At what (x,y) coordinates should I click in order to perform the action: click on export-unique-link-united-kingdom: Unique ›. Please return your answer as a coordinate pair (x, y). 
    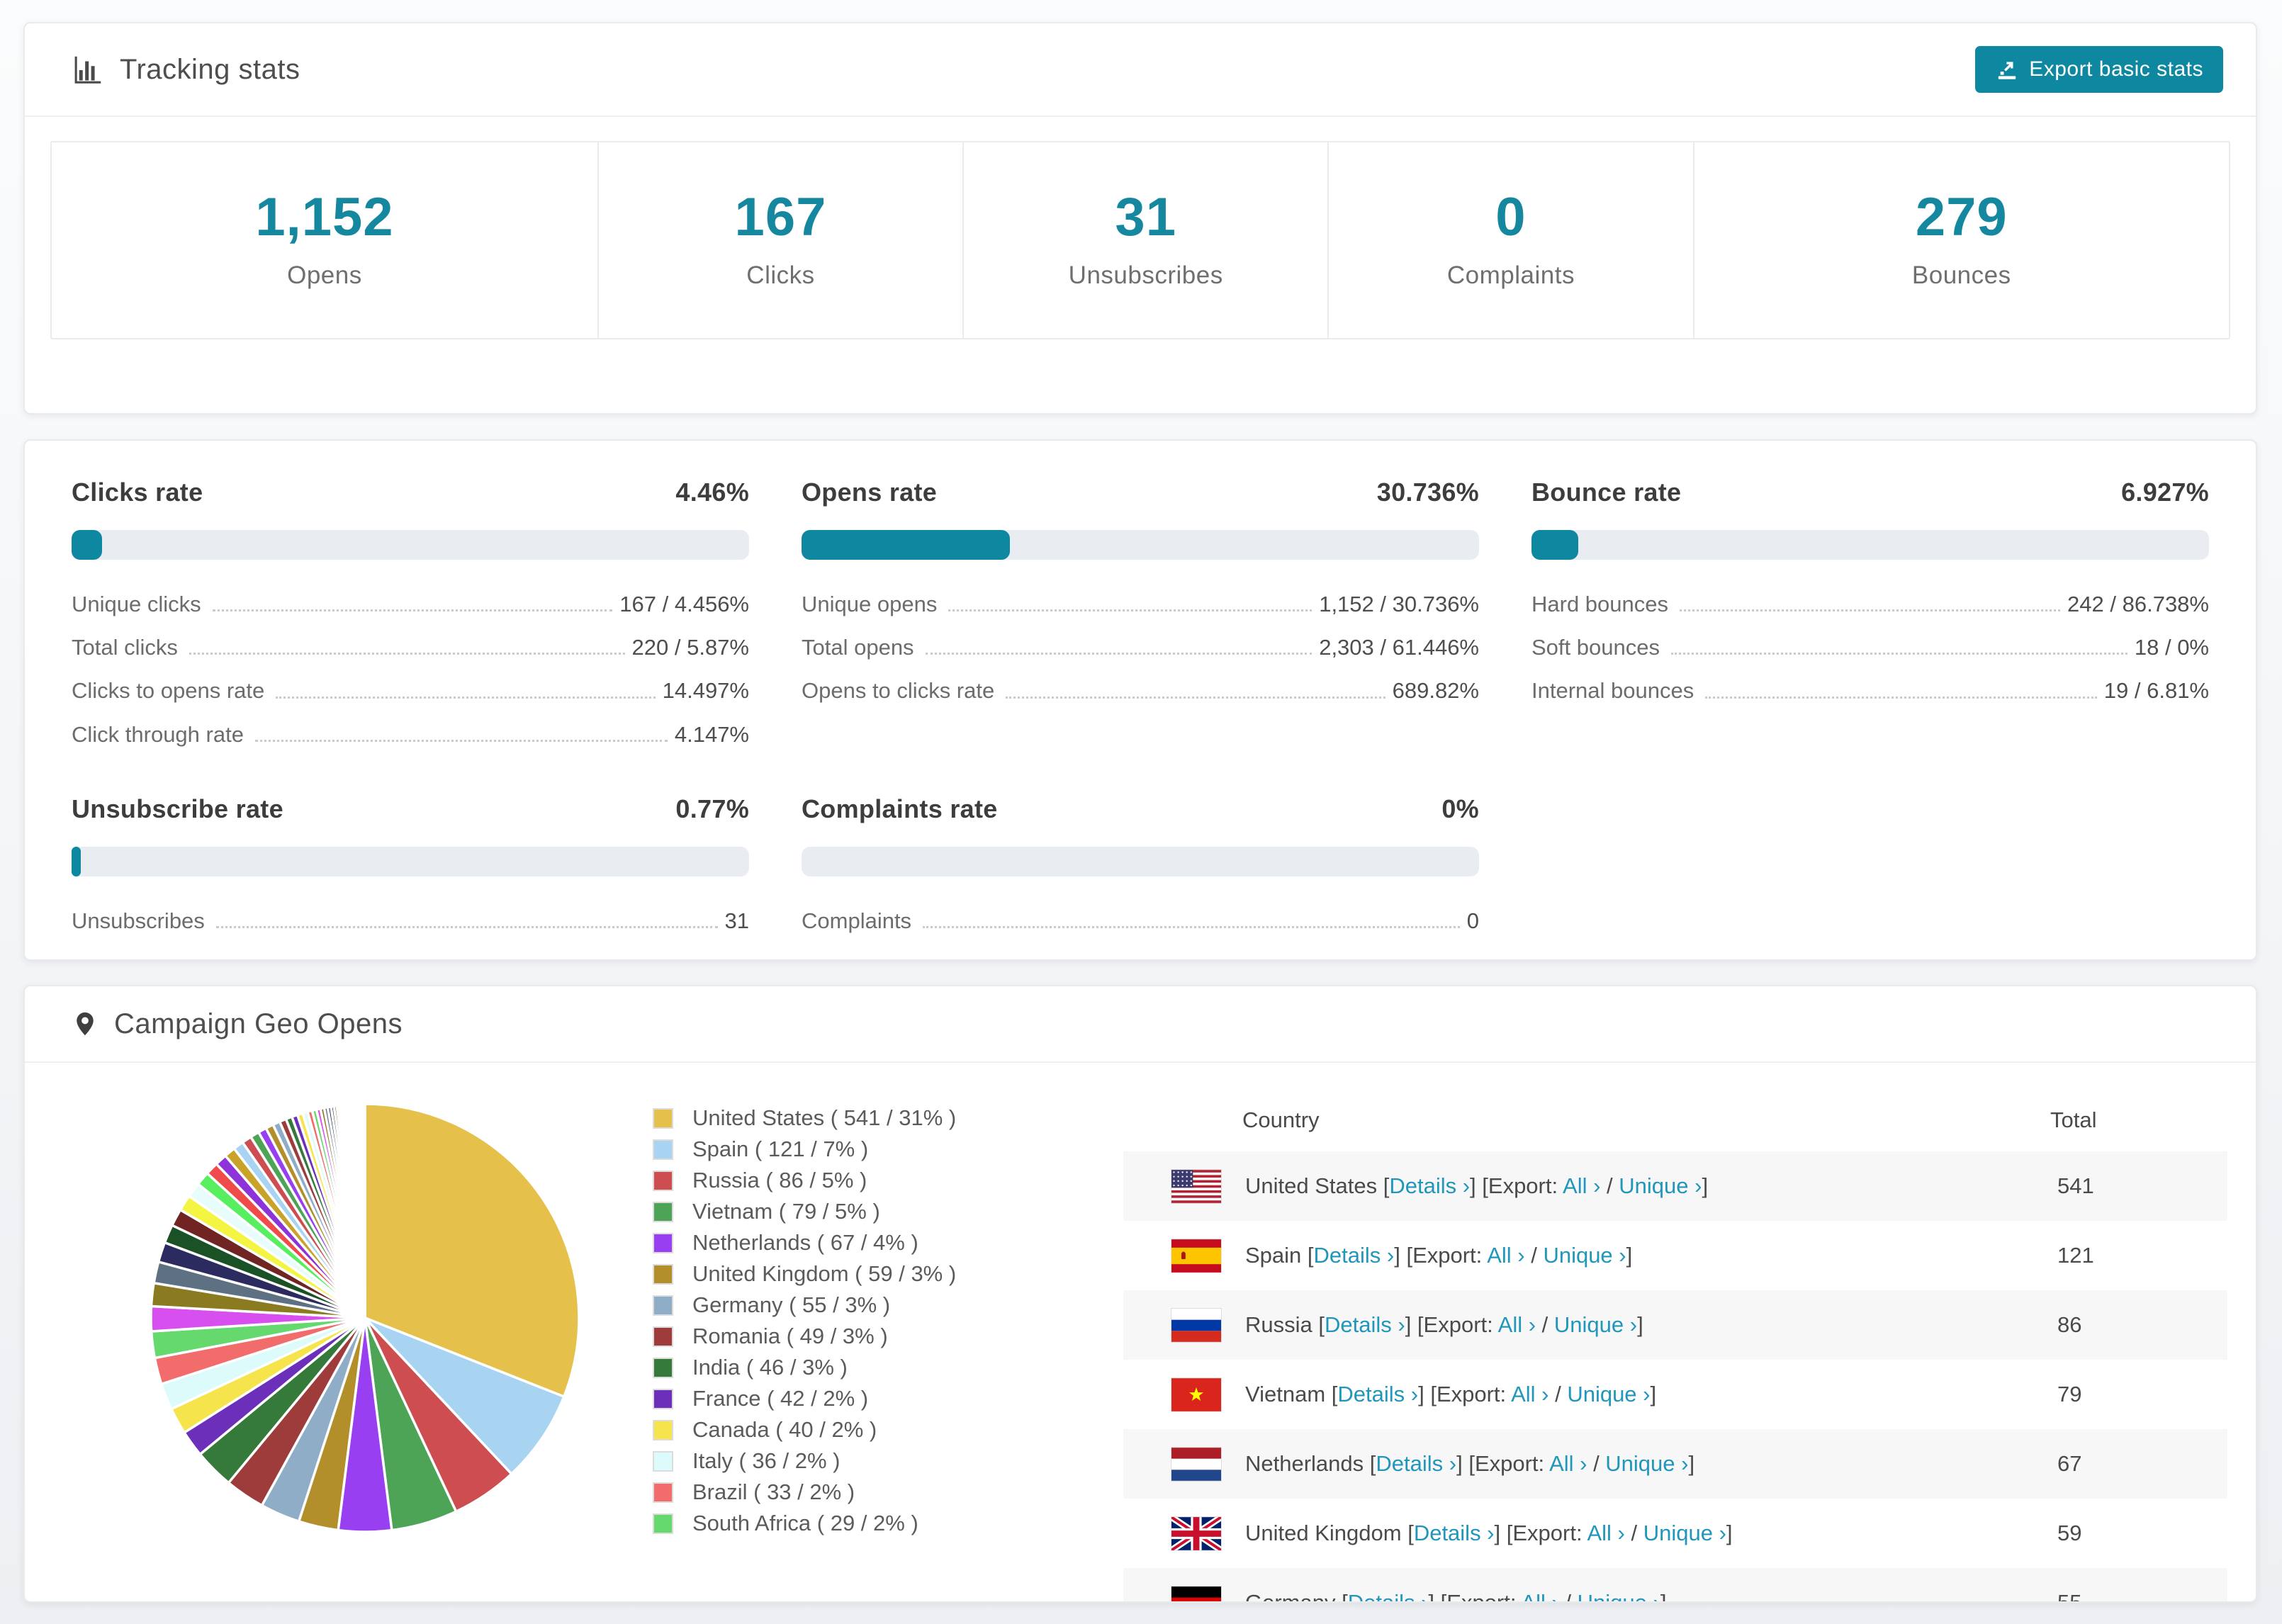
    Looking at the image, I should click on (1684, 1533).